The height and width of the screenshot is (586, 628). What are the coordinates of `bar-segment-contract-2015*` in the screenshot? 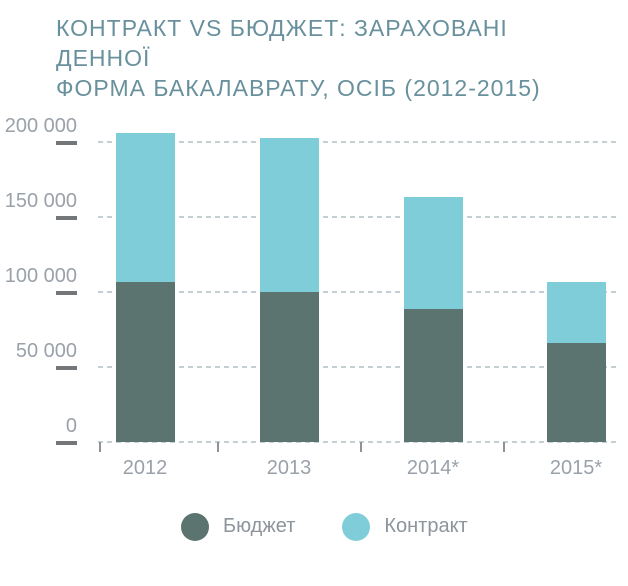 It's located at (576, 312).